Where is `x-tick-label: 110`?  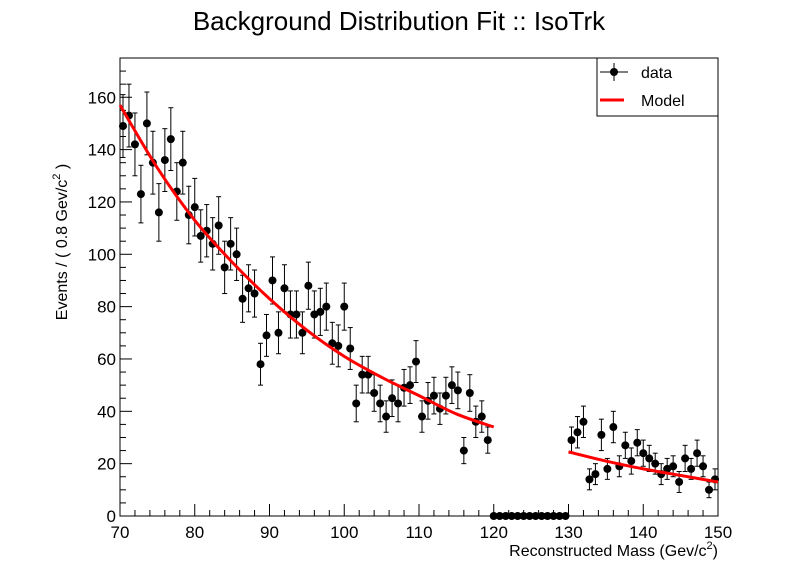
x-tick-label: 110 is located at coordinates (418, 532).